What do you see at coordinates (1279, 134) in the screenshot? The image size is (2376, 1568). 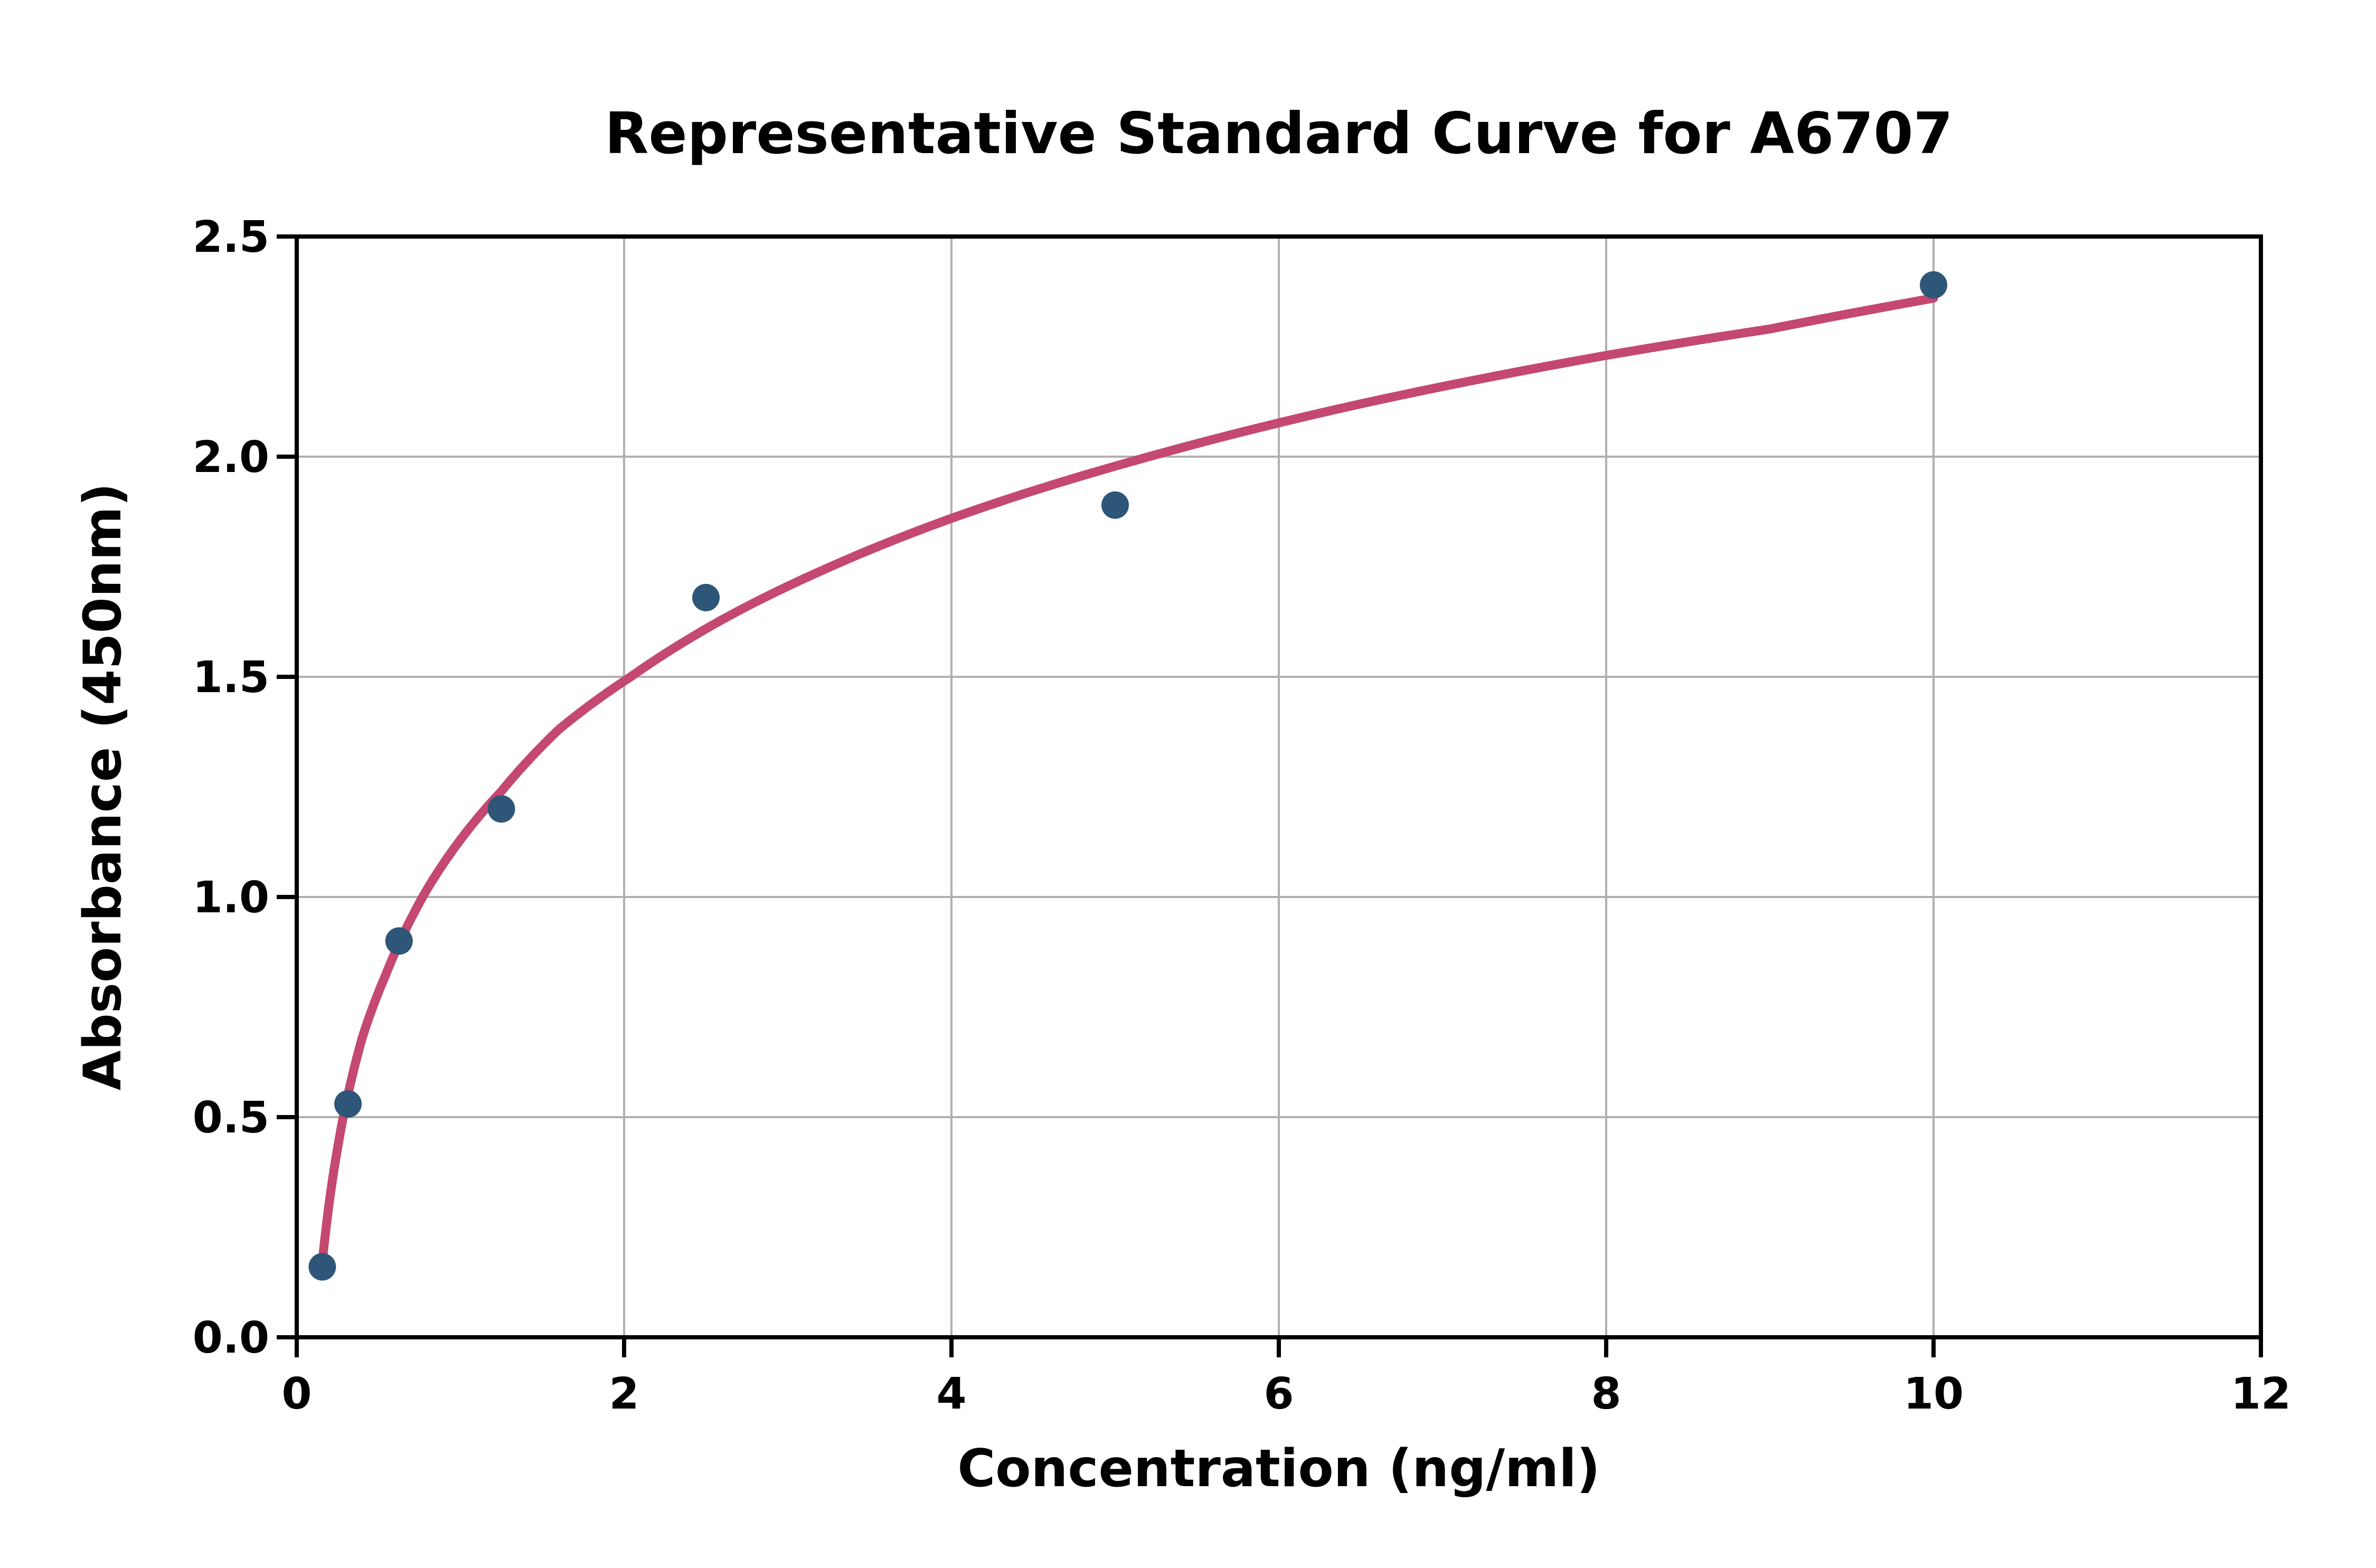 I see `chart-title: Representative Standard Curve for A6707` at bounding box center [1279, 134].